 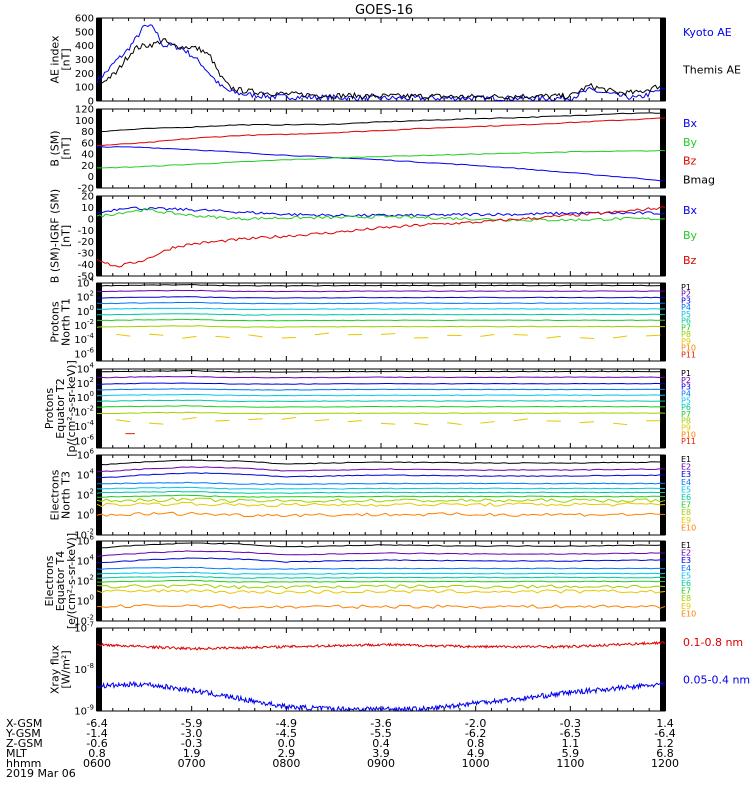 I want to click on y-axis-title: [W/m²], so click(x=66, y=669).